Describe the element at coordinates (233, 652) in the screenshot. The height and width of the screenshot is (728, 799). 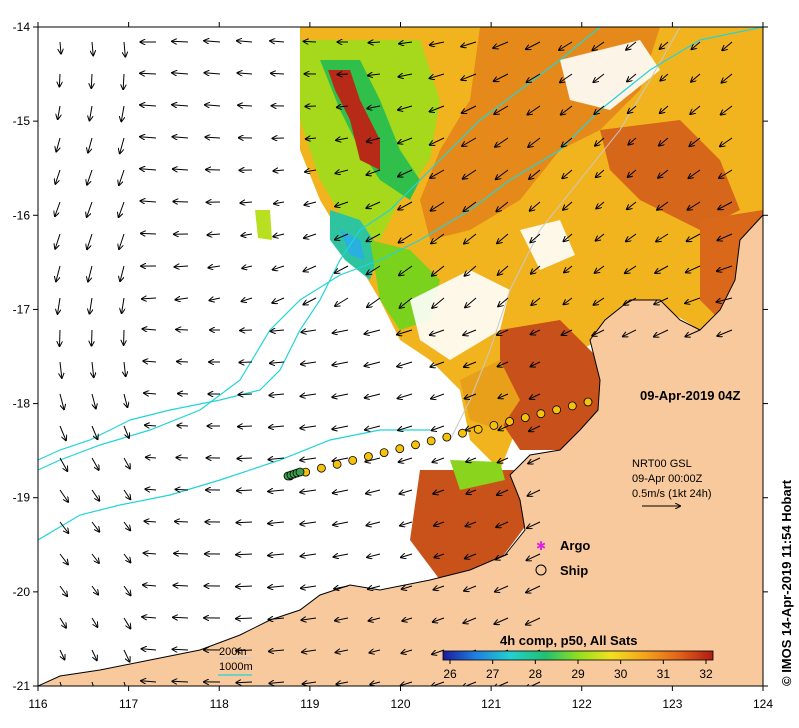
I see `contour-200-label: 200m` at that location.